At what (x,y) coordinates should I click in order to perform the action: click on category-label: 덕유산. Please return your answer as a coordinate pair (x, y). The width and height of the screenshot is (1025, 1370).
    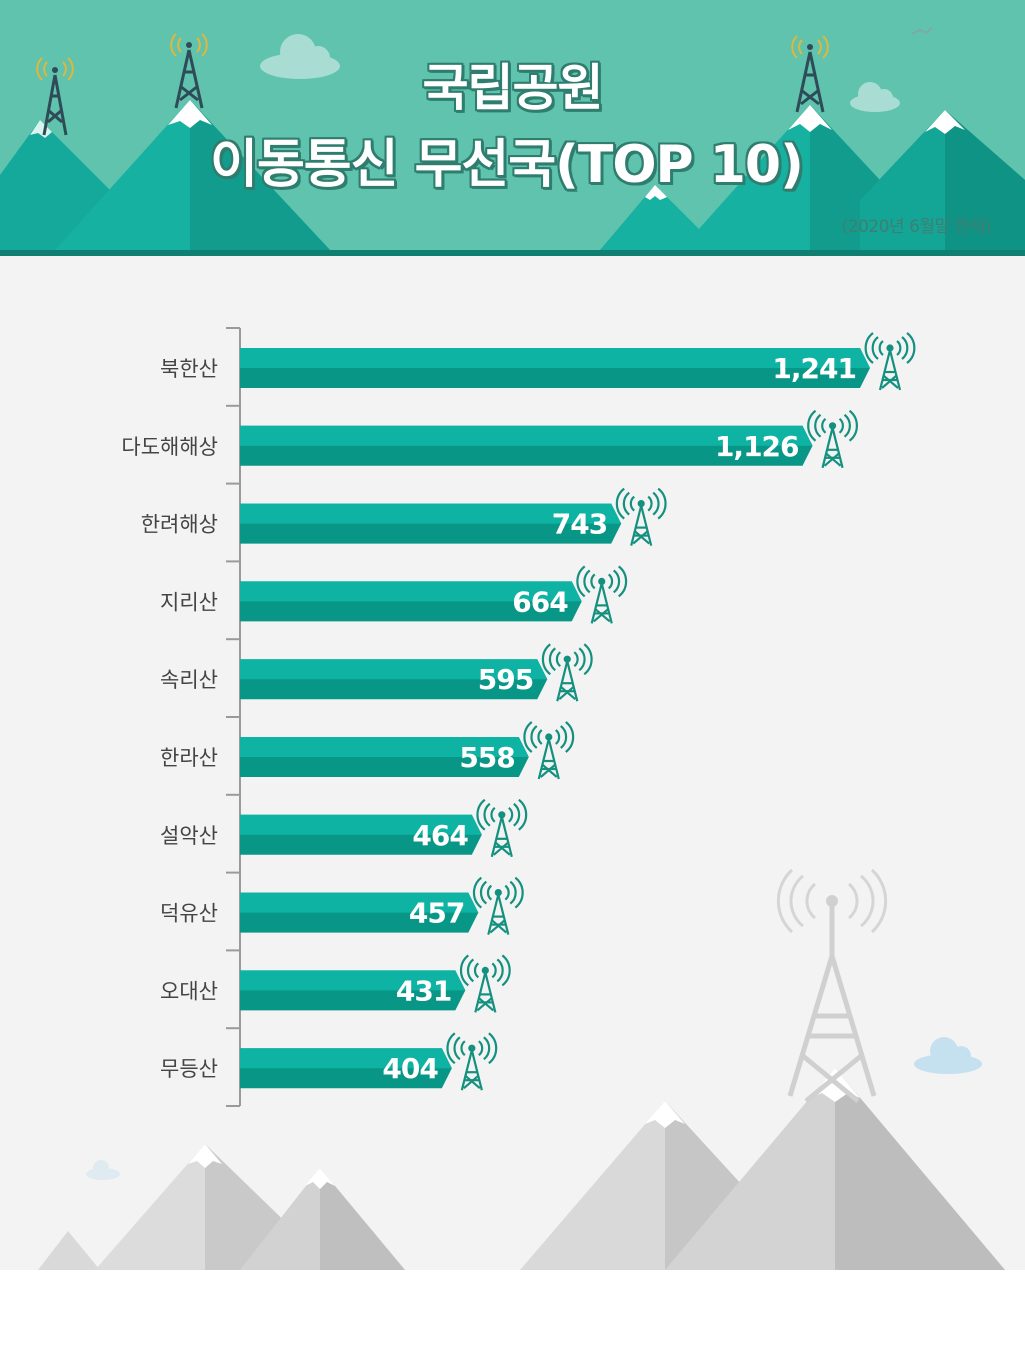
    Looking at the image, I should click on (189, 914).